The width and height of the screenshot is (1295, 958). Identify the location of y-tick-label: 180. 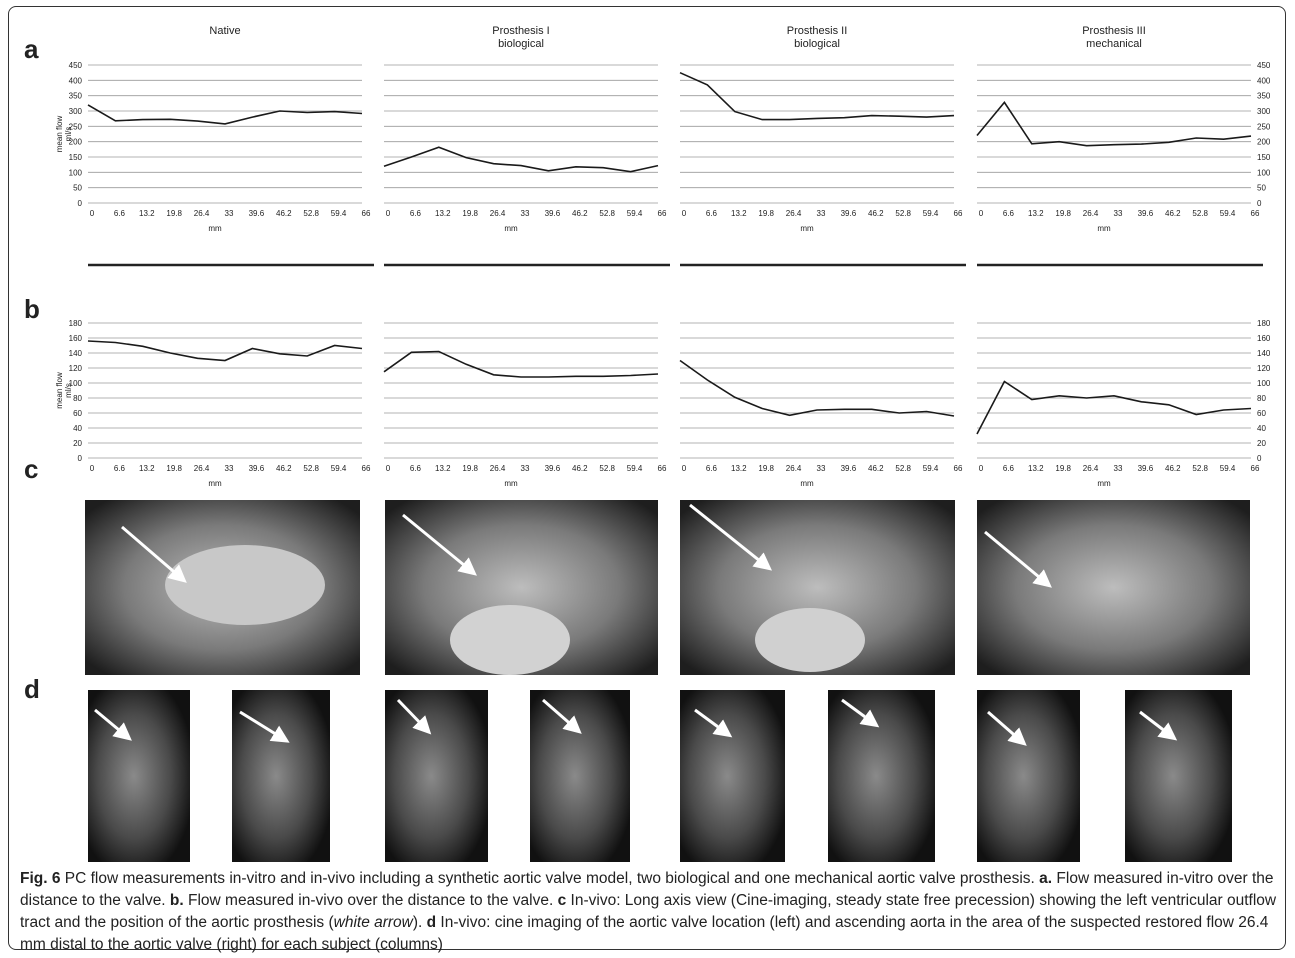
(1264, 323).